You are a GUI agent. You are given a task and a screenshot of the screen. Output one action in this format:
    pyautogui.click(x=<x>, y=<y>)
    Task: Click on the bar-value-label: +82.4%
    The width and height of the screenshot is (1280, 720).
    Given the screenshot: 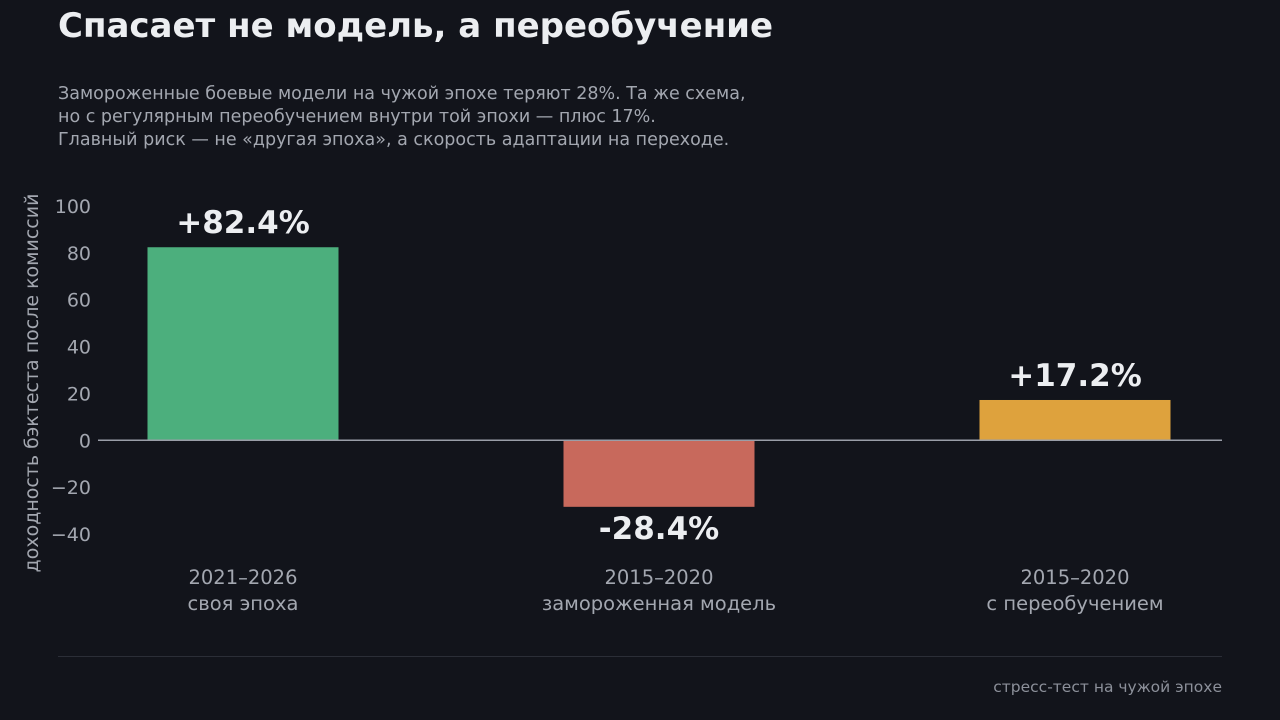 What is the action you would take?
    pyautogui.click(x=243, y=223)
    